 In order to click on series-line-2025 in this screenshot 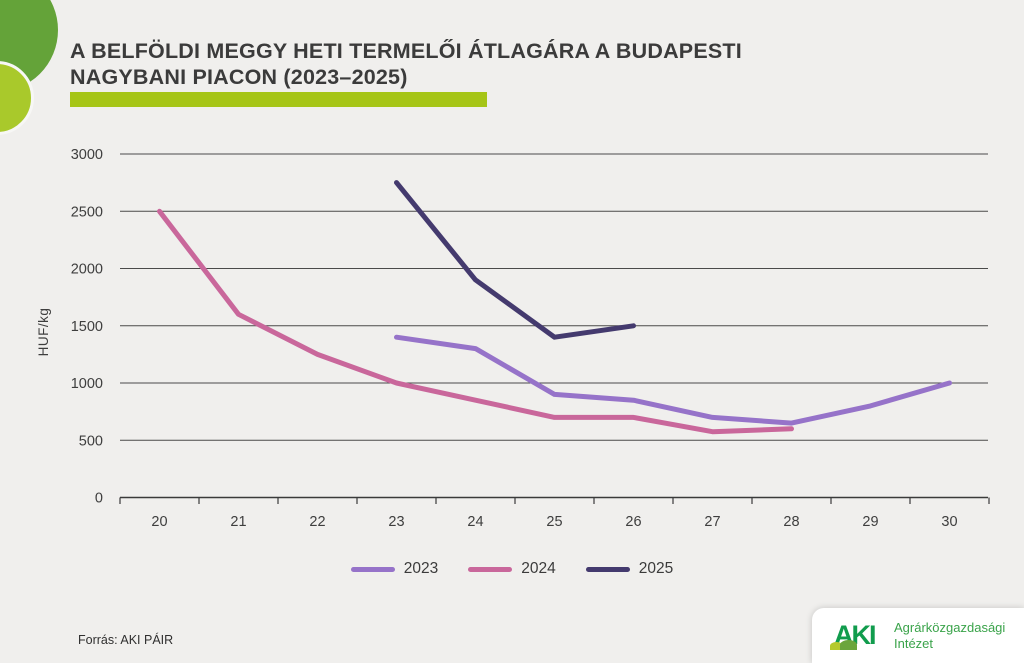, I will do `click(515, 260)`.